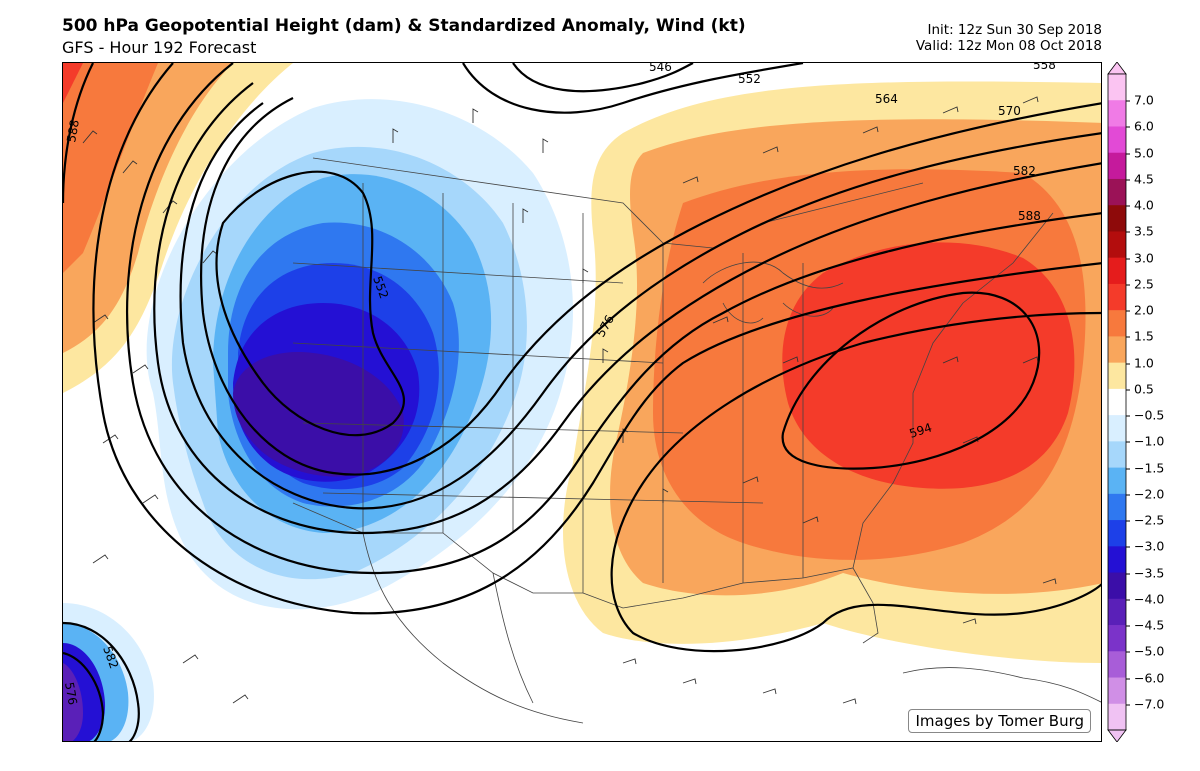  Describe the element at coordinates (1145, 467) in the screenshot. I see `colorbar-tick-label: −1.5` at that location.